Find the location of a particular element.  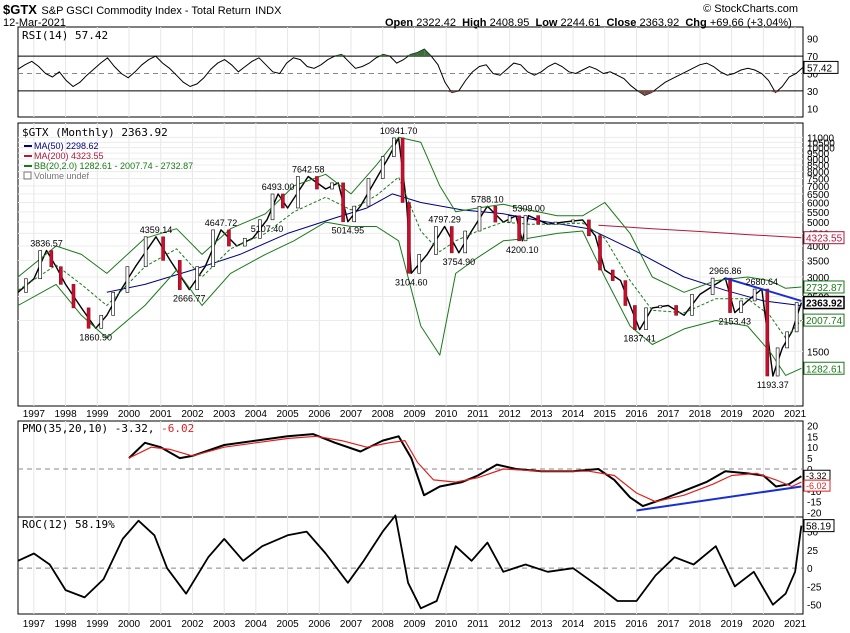

price-y-tick-label: 10000 is located at coordinates (821, 149).